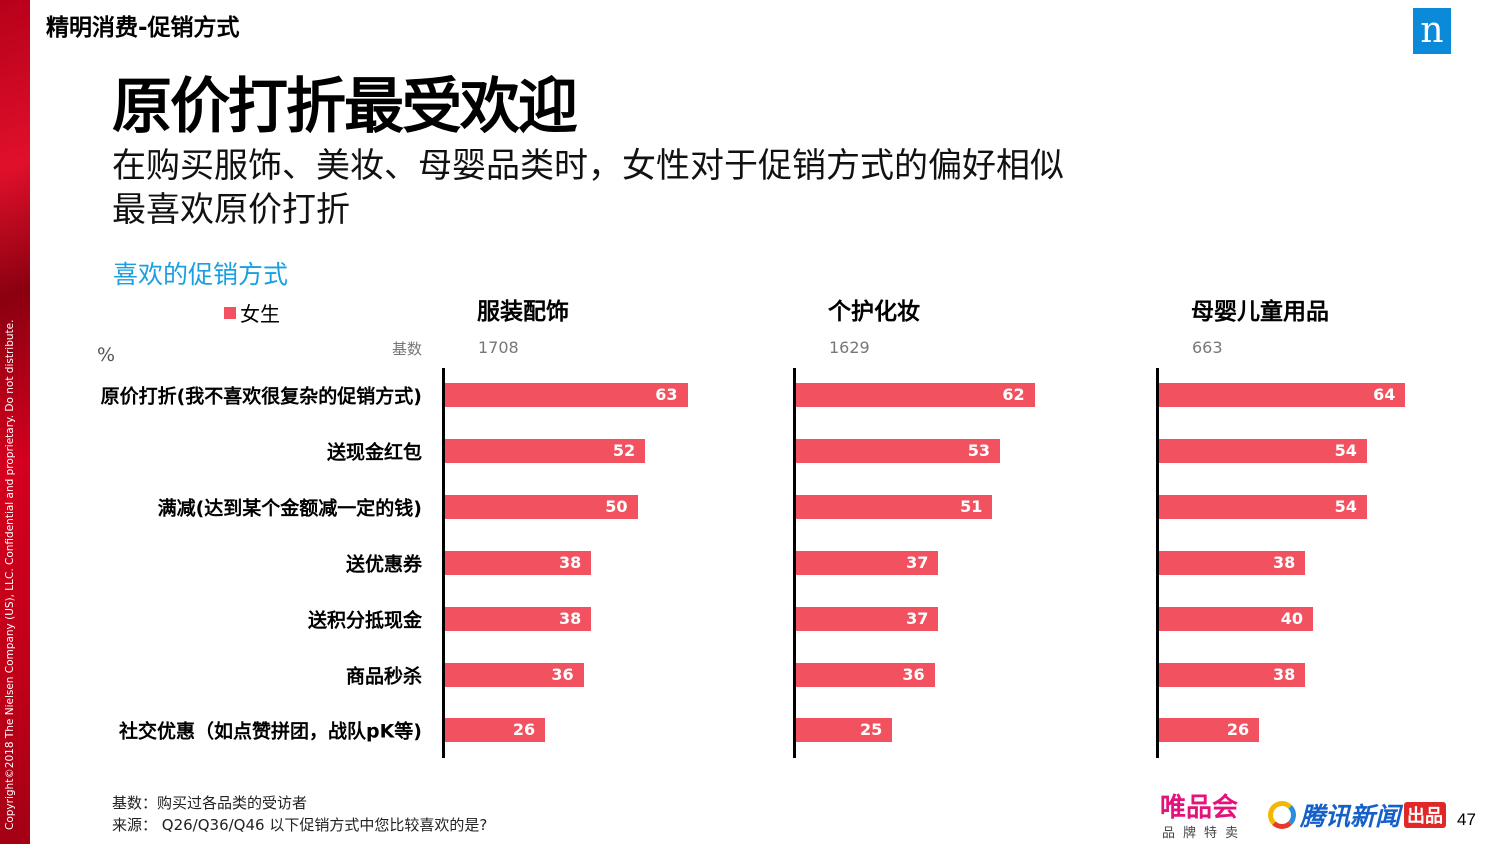 The image size is (1500, 844). Describe the element at coordinates (383, 676) in the screenshot. I see `category-label: 商品秒杀` at that location.